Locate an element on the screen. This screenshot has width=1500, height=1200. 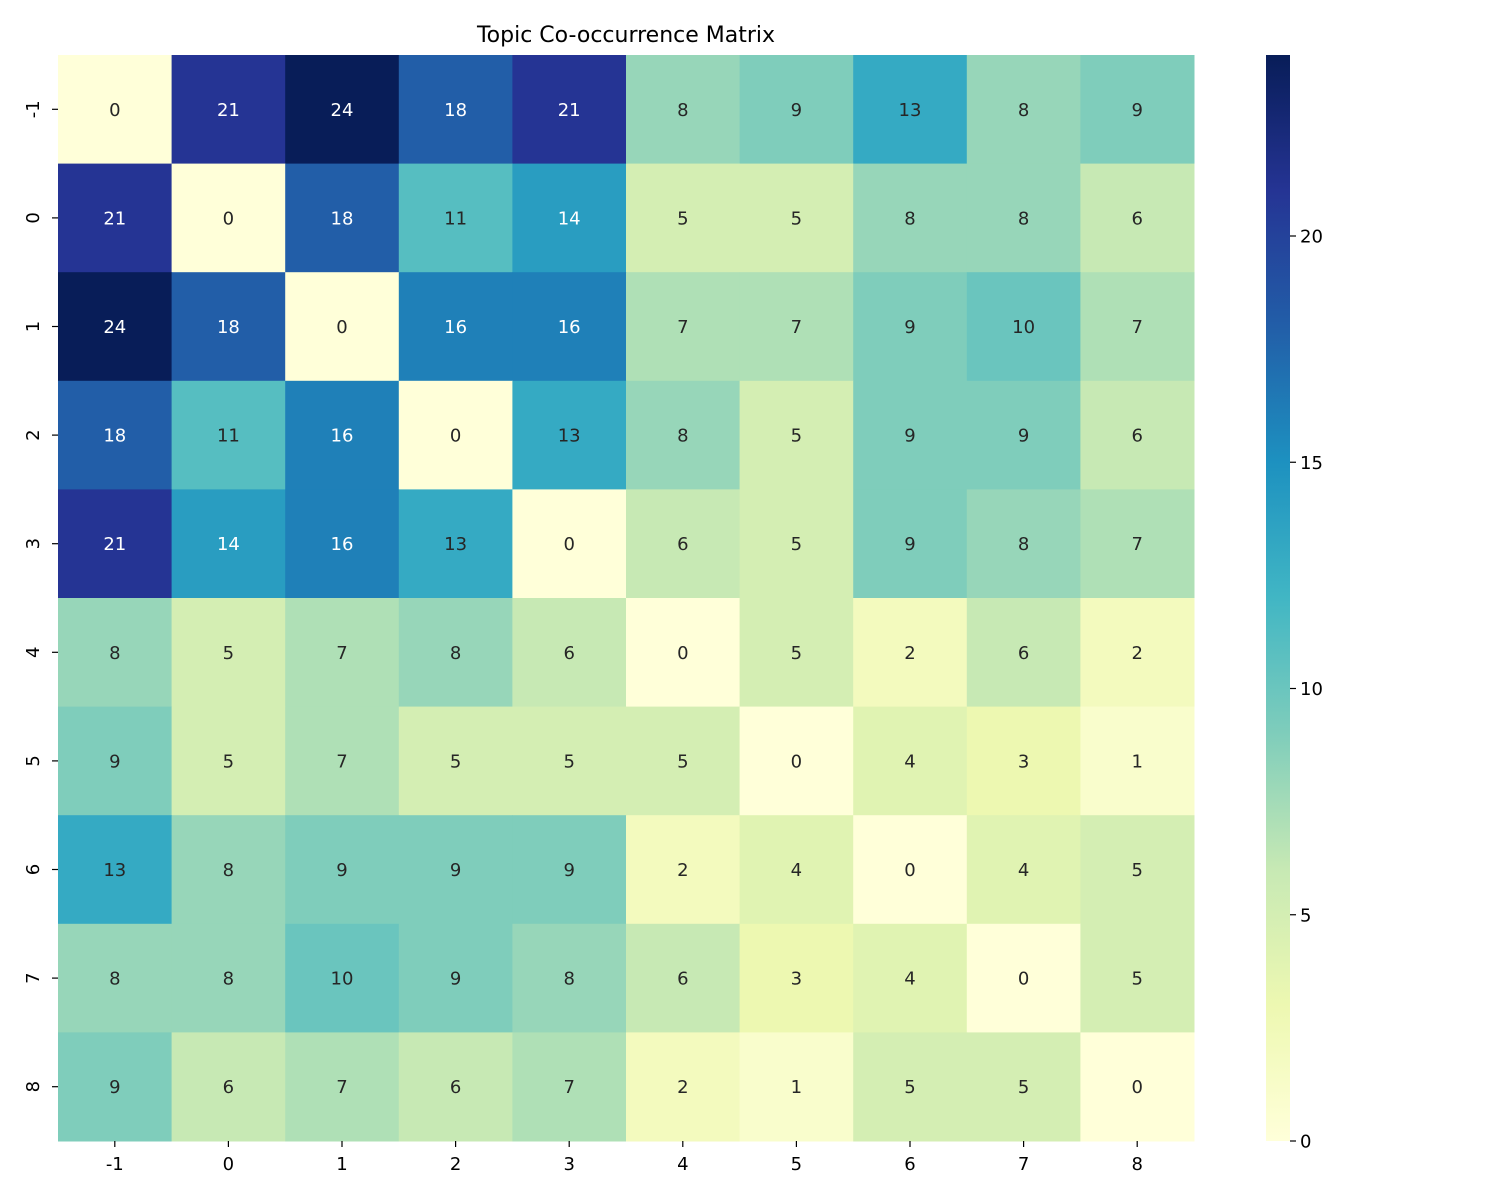
colorbar-tick-label: 5 is located at coordinates (1305, 915).